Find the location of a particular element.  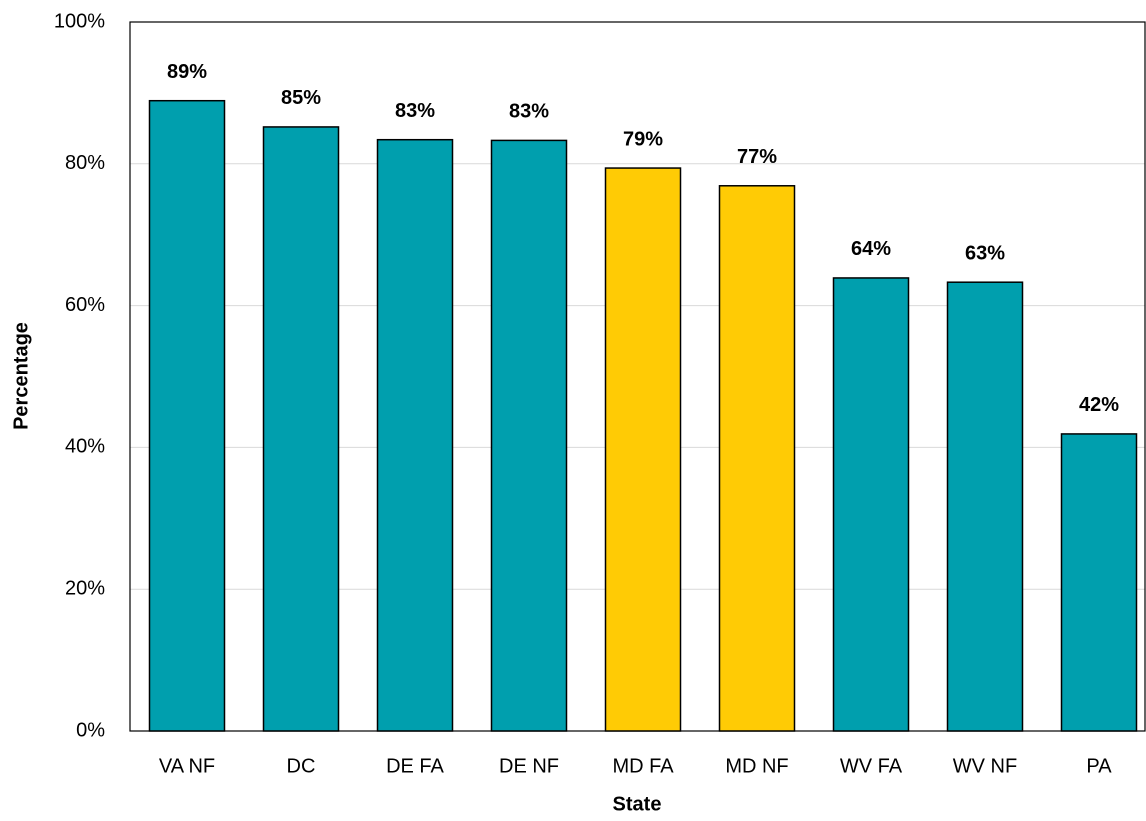

y-tick-label: 20% is located at coordinates (85, 588).